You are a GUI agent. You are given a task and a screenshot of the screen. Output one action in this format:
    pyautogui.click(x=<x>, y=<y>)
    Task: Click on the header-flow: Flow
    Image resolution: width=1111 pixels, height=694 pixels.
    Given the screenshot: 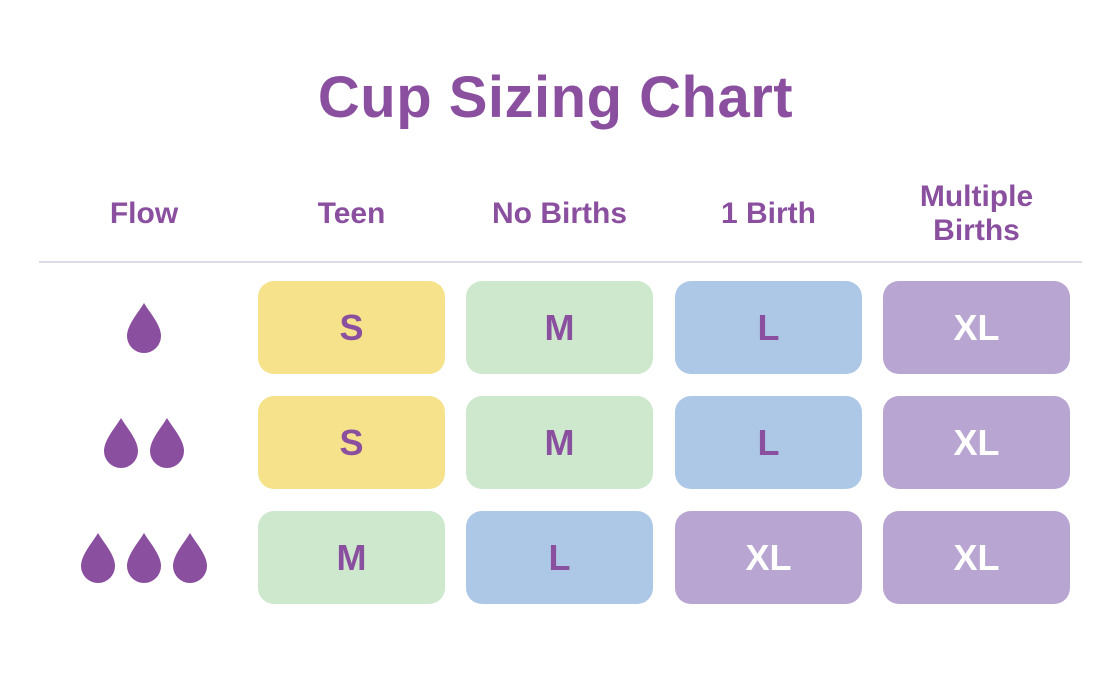 What is the action you would take?
    pyautogui.click(x=144, y=213)
    